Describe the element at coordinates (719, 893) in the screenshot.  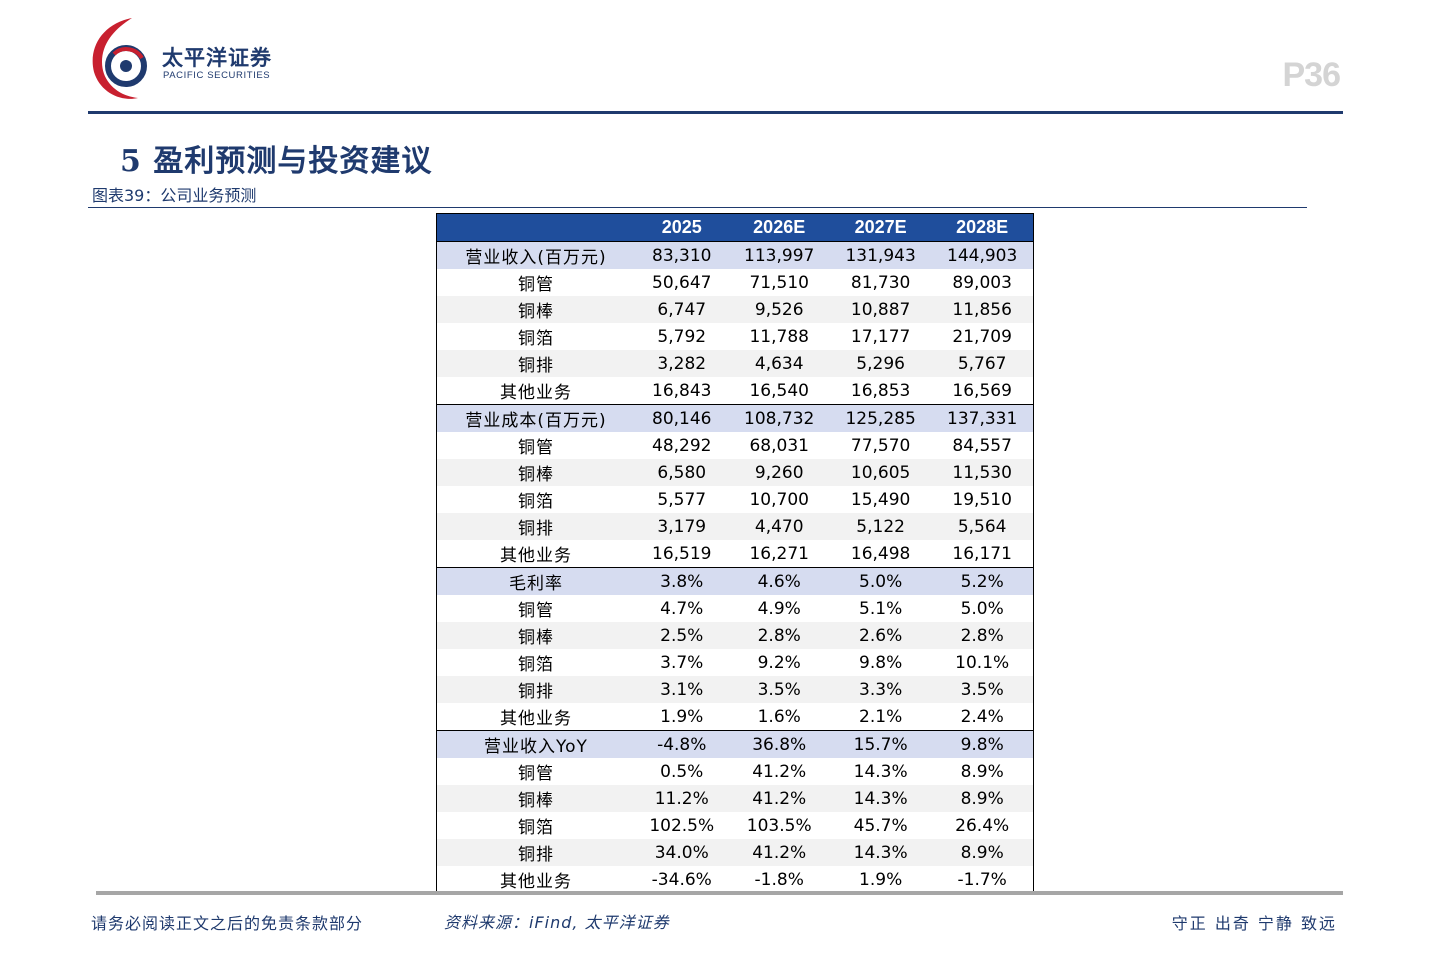
I see `footer-divider` at that location.